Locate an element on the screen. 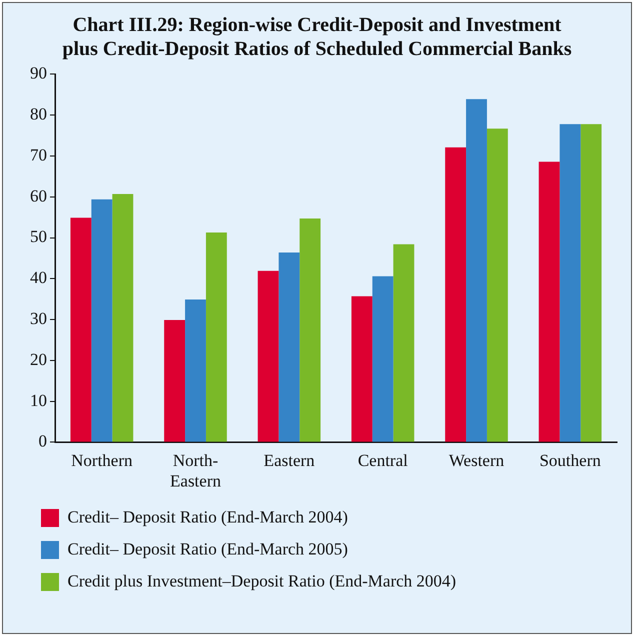 The image size is (640, 639). x-tick-label: Eastern is located at coordinates (290, 460).